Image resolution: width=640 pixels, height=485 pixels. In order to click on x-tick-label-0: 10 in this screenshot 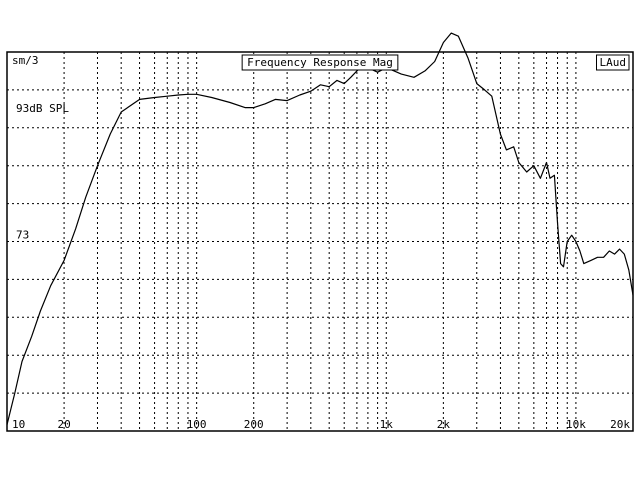, I will do `click(18, 424)`.